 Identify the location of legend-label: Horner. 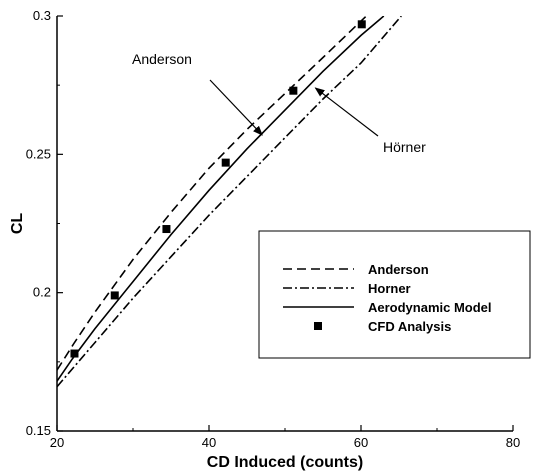
(389, 288).